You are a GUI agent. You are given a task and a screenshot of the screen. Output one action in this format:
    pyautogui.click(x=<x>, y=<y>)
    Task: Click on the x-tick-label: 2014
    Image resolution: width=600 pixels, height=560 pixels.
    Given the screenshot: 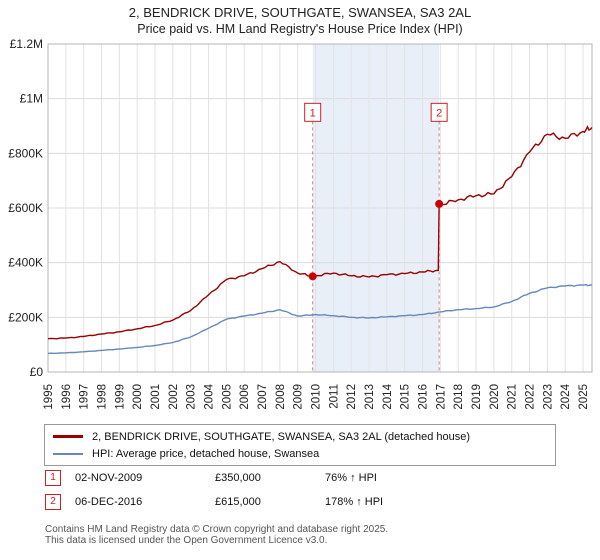 What is the action you would take?
    pyautogui.click(x=388, y=396)
    